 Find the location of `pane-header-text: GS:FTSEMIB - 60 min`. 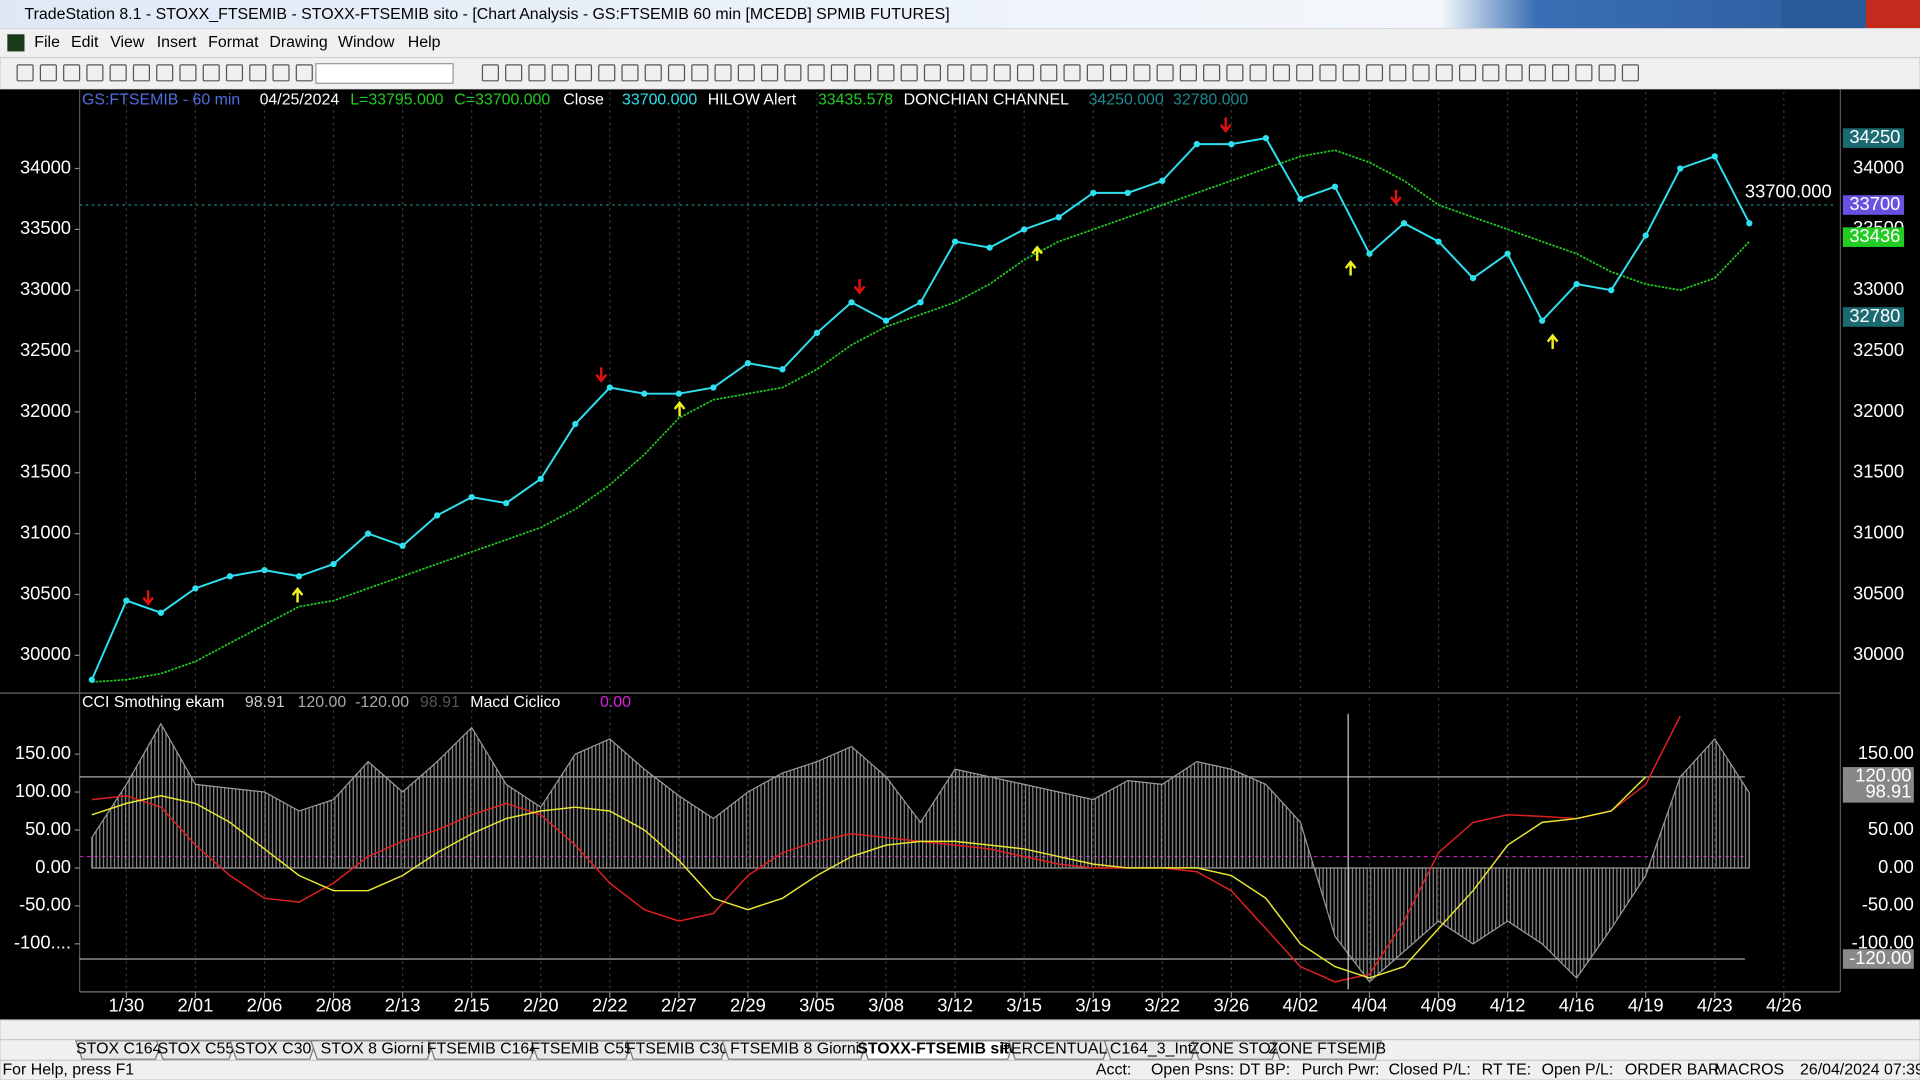

pane-header-text: GS:FTSEMIB - 60 min is located at coordinates (161, 100).